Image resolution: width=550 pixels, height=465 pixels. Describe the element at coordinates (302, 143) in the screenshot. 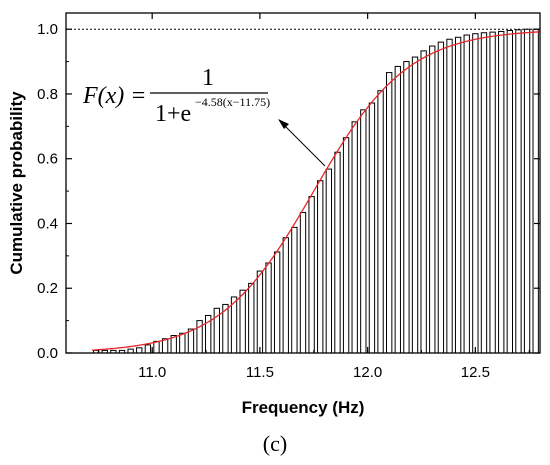

I see `annotation-arrow` at that location.